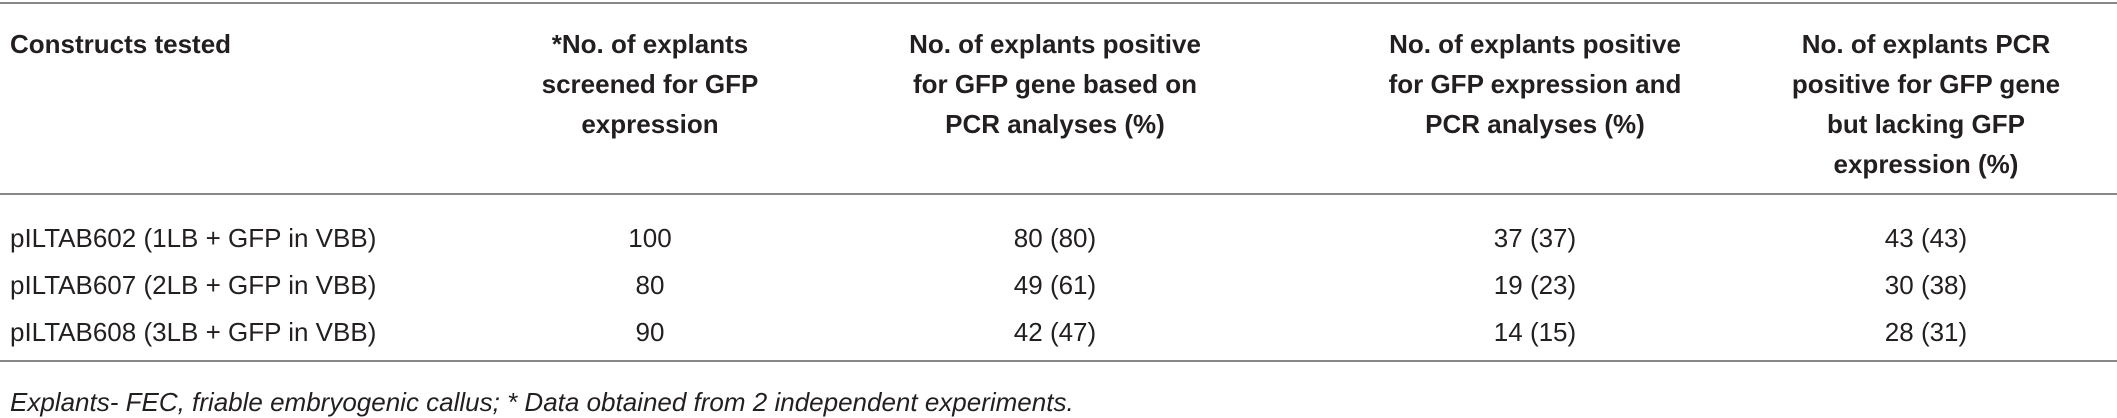 This screenshot has width=2117, height=418. Describe the element at coordinates (1535, 238) in the screenshot. I see `table-cell: 37 (37)` at that location.